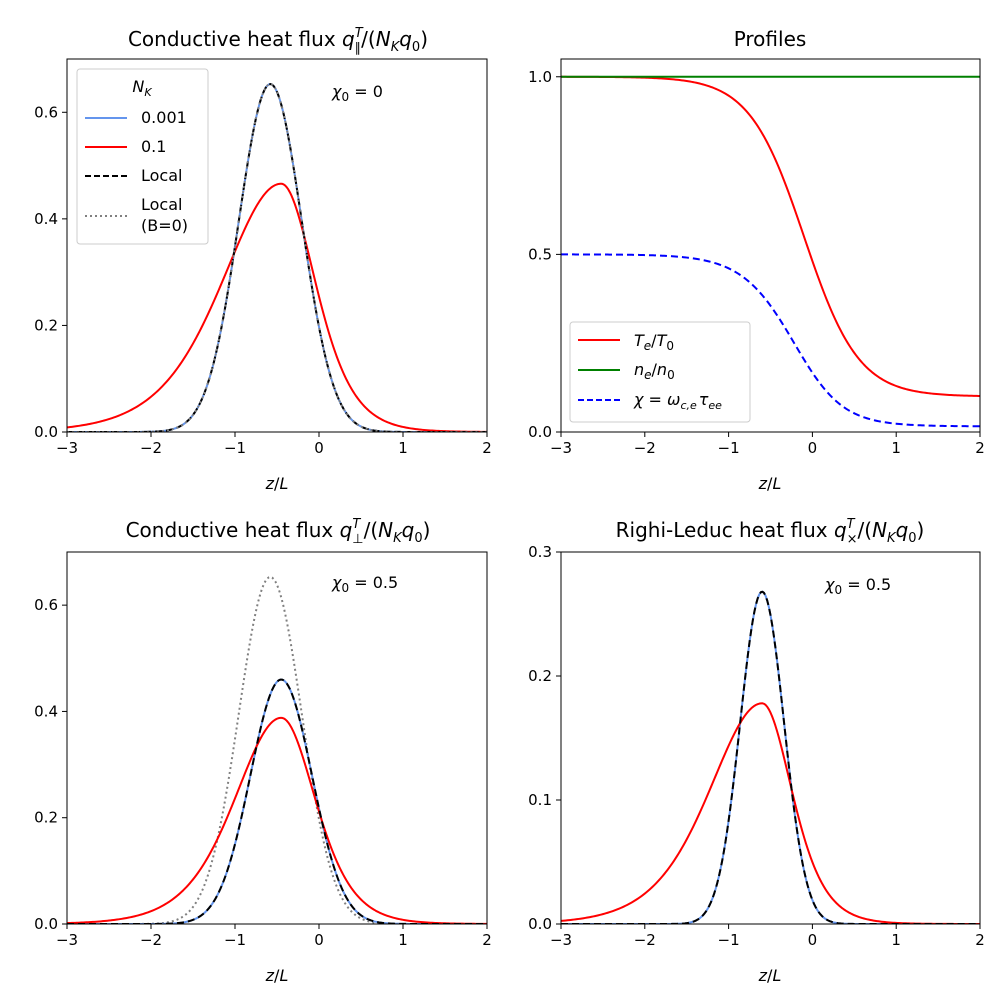  What do you see at coordinates (654, 371) in the screenshot?
I see `legend-label-ne: ne/n0` at bounding box center [654, 371].